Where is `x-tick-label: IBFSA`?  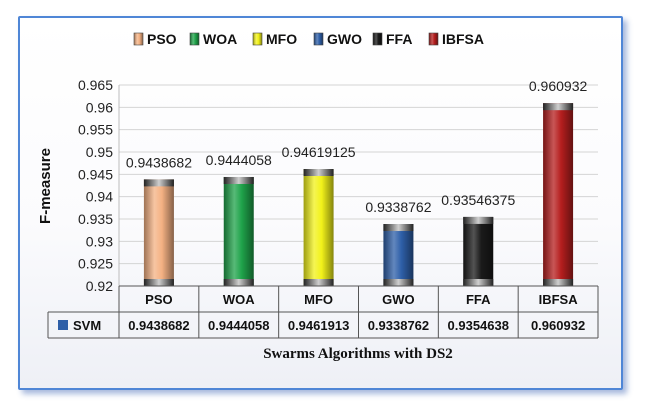
x-tick-label: IBFSA is located at coordinates (559, 299).